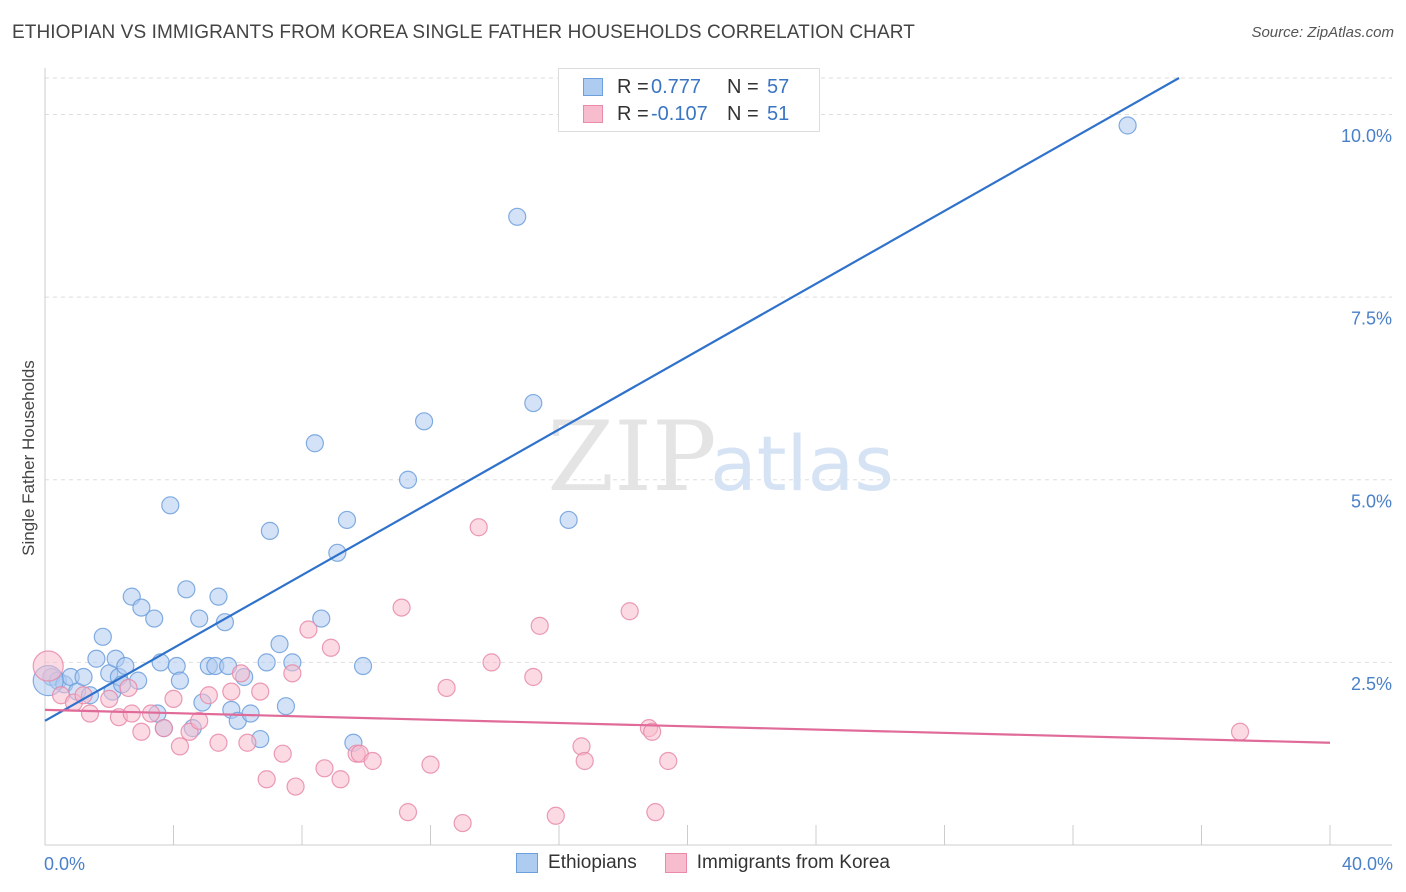  Describe the element at coordinates (778, 86) in the screenshot. I see `n-value: 57` at that location.